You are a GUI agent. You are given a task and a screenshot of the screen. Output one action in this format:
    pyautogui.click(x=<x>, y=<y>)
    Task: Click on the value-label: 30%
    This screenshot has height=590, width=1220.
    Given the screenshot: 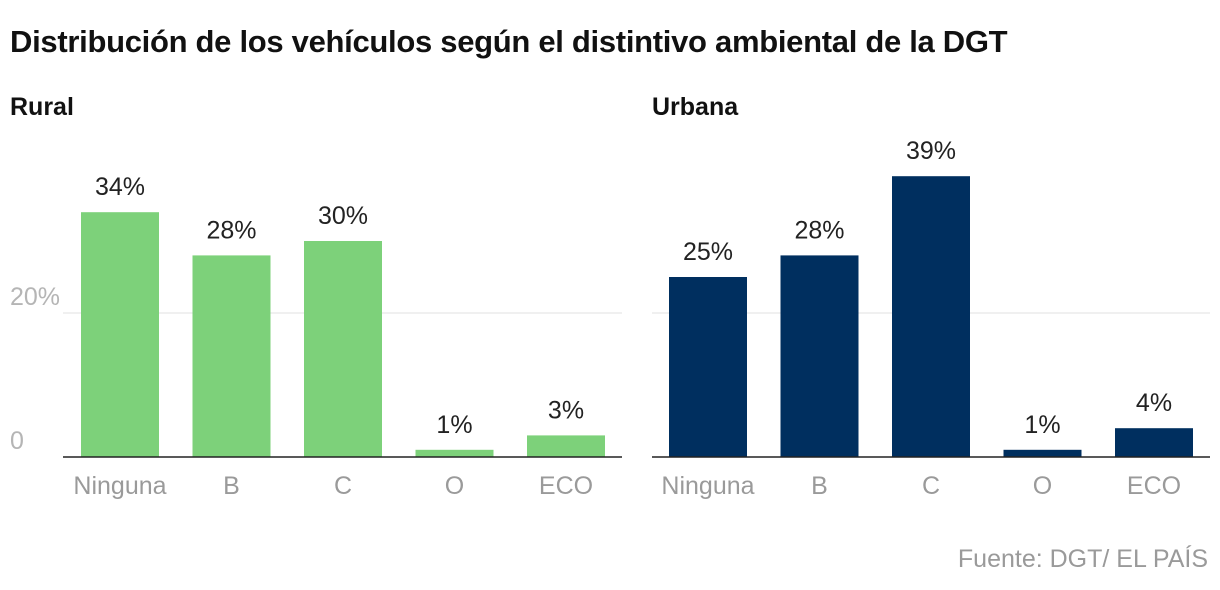 What is the action you would take?
    pyautogui.click(x=343, y=216)
    